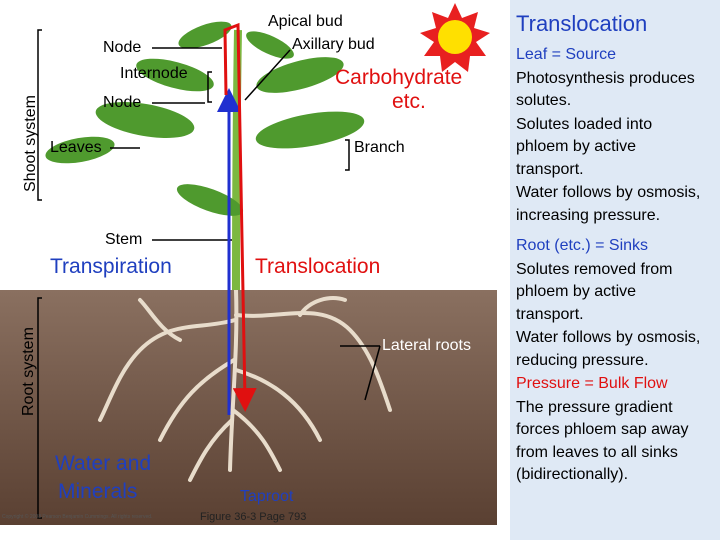 This screenshot has width=720, height=540. What do you see at coordinates (333, 44) in the screenshot?
I see `axillary-bud-label: Axillary bud` at bounding box center [333, 44].